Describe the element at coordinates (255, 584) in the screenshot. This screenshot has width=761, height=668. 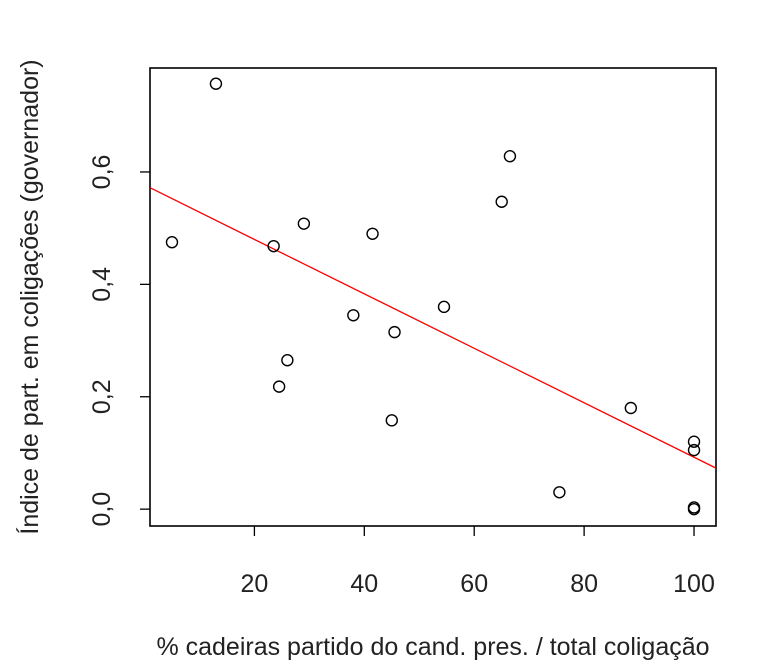
I see `x-tick-label-0: 20` at that location.